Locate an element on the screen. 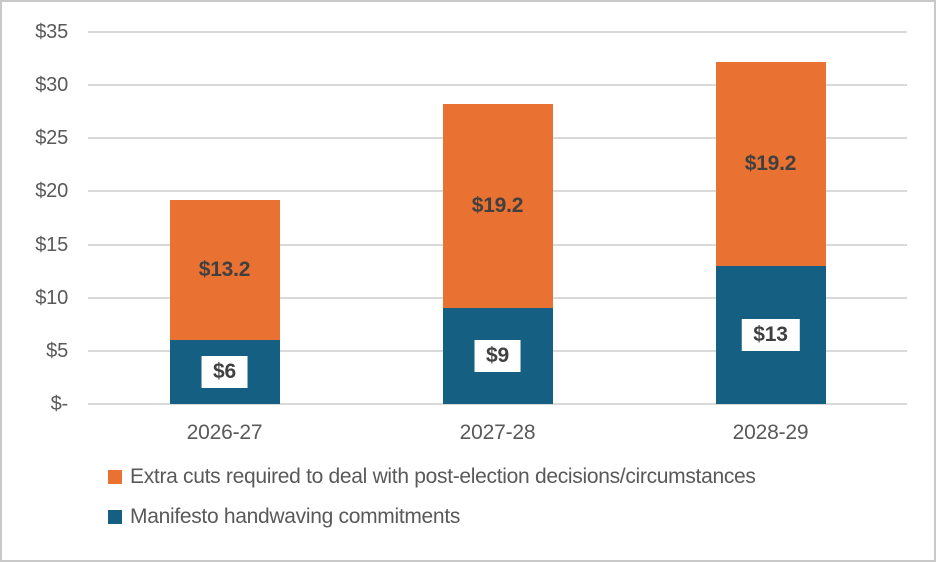 This screenshot has width=936, height=562. y-tick-label: $15 is located at coordinates (51, 244).